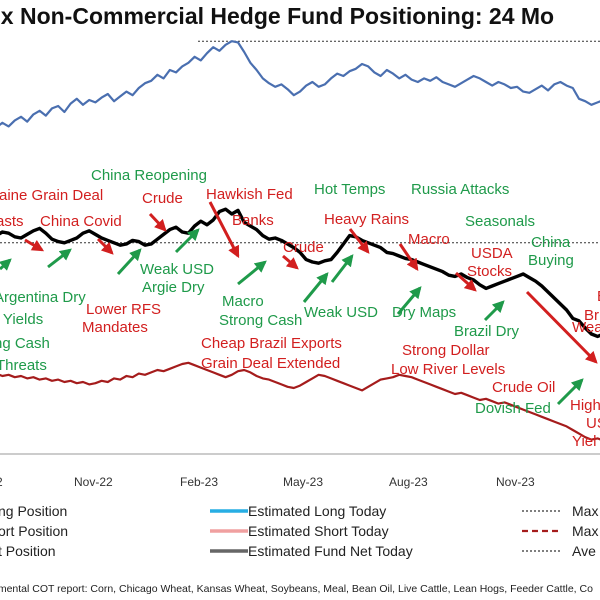 This screenshot has height=600, width=600. What do you see at coordinates (500, 221) in the screenshot?
I see `annotation-label: Seasonals` at bounding box center [500, 221].